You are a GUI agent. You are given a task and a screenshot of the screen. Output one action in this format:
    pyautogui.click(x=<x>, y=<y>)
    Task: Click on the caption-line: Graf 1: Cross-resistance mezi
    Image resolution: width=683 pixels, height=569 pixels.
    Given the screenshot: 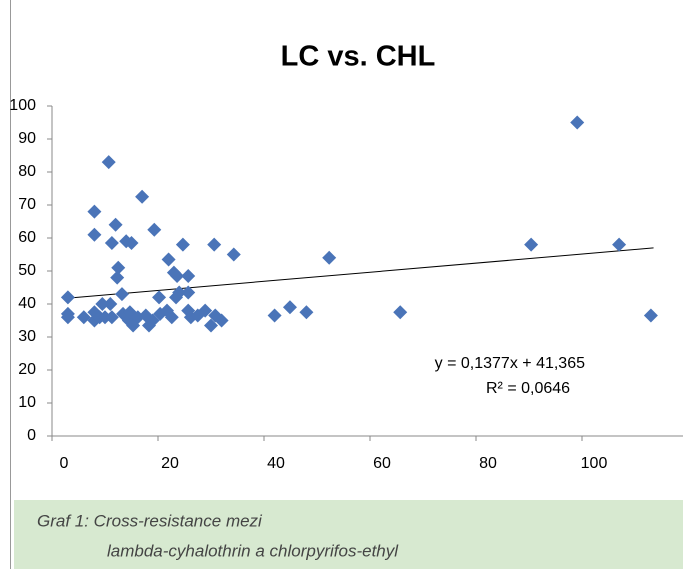 What is the action you would take?
    pyautogui.click(x=150, y=520)
    